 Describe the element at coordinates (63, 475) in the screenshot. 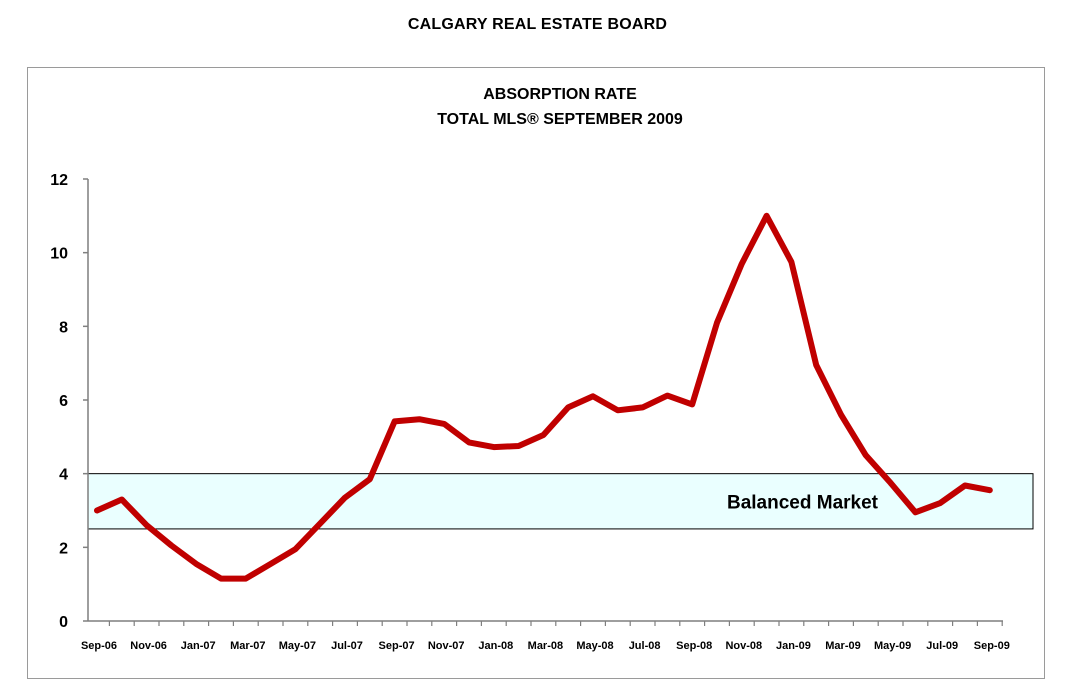

I see `y-tick-label: 4` at that location.